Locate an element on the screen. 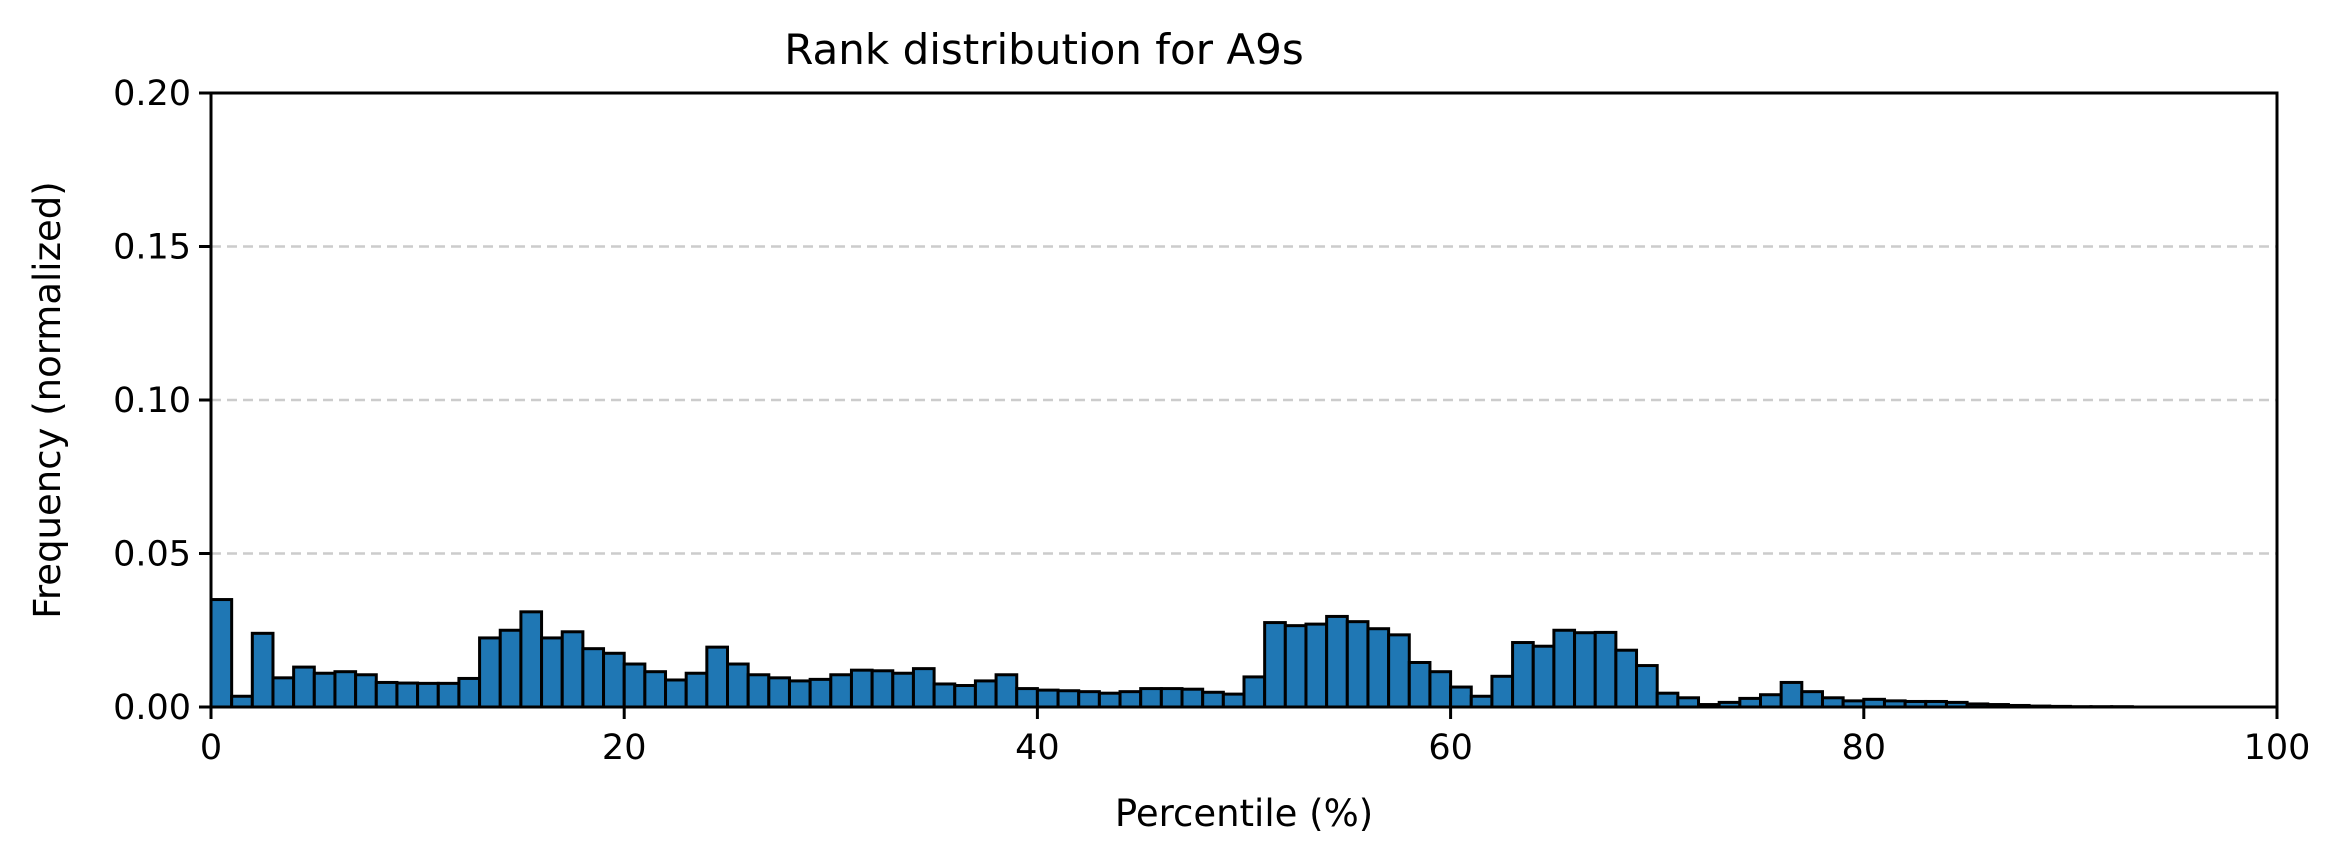 The image size is (2344, 866). y-axis-label: Frequency (normalized) is located at coordinates (47, 399).